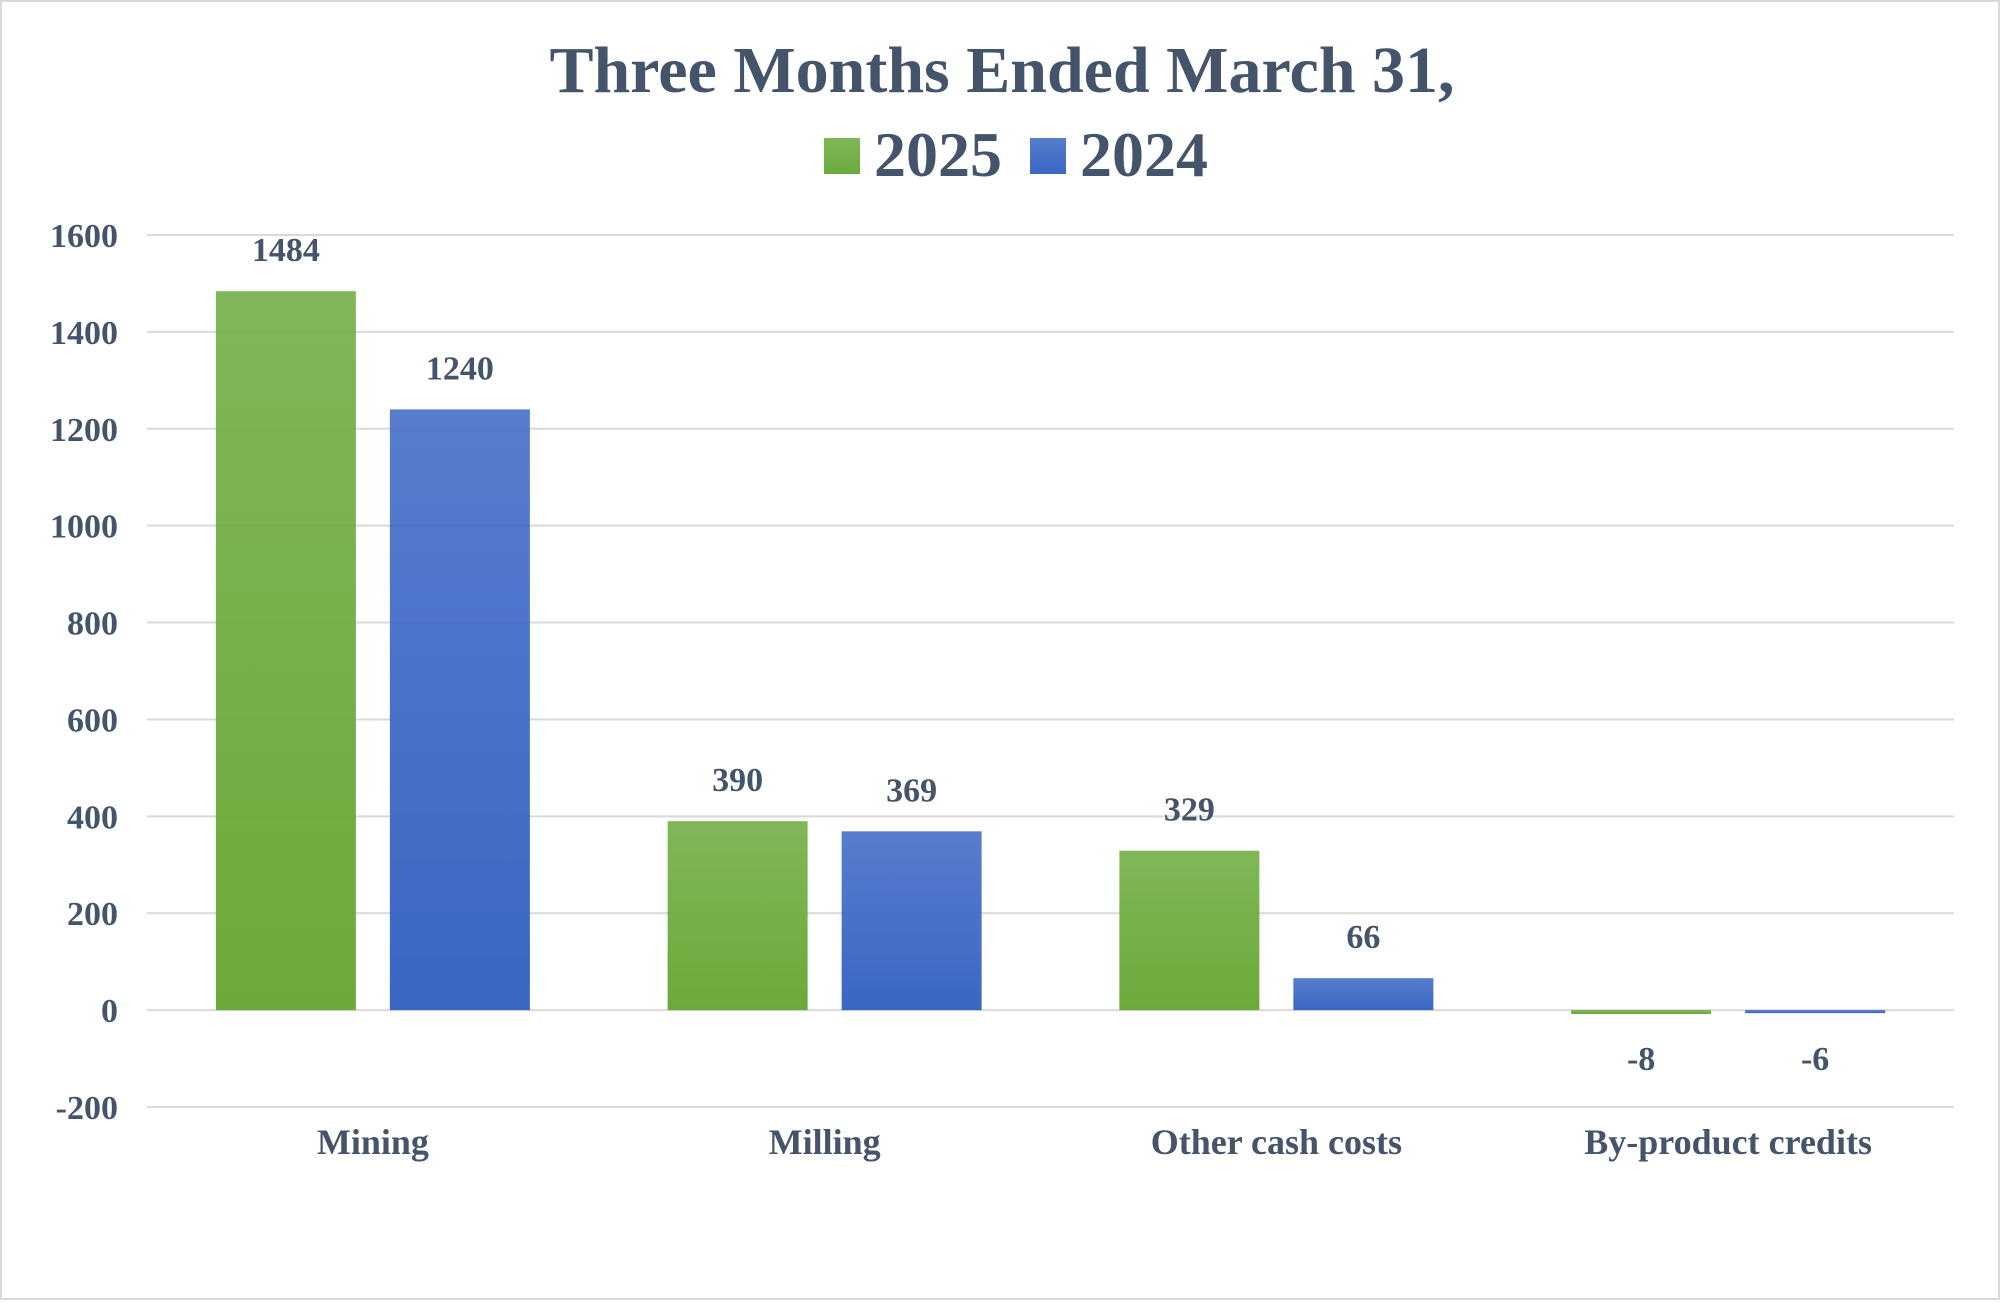  Describe the element at coordinates (938, 154) in the screenshot. I see `legend-label-2025: 2025` at that location.